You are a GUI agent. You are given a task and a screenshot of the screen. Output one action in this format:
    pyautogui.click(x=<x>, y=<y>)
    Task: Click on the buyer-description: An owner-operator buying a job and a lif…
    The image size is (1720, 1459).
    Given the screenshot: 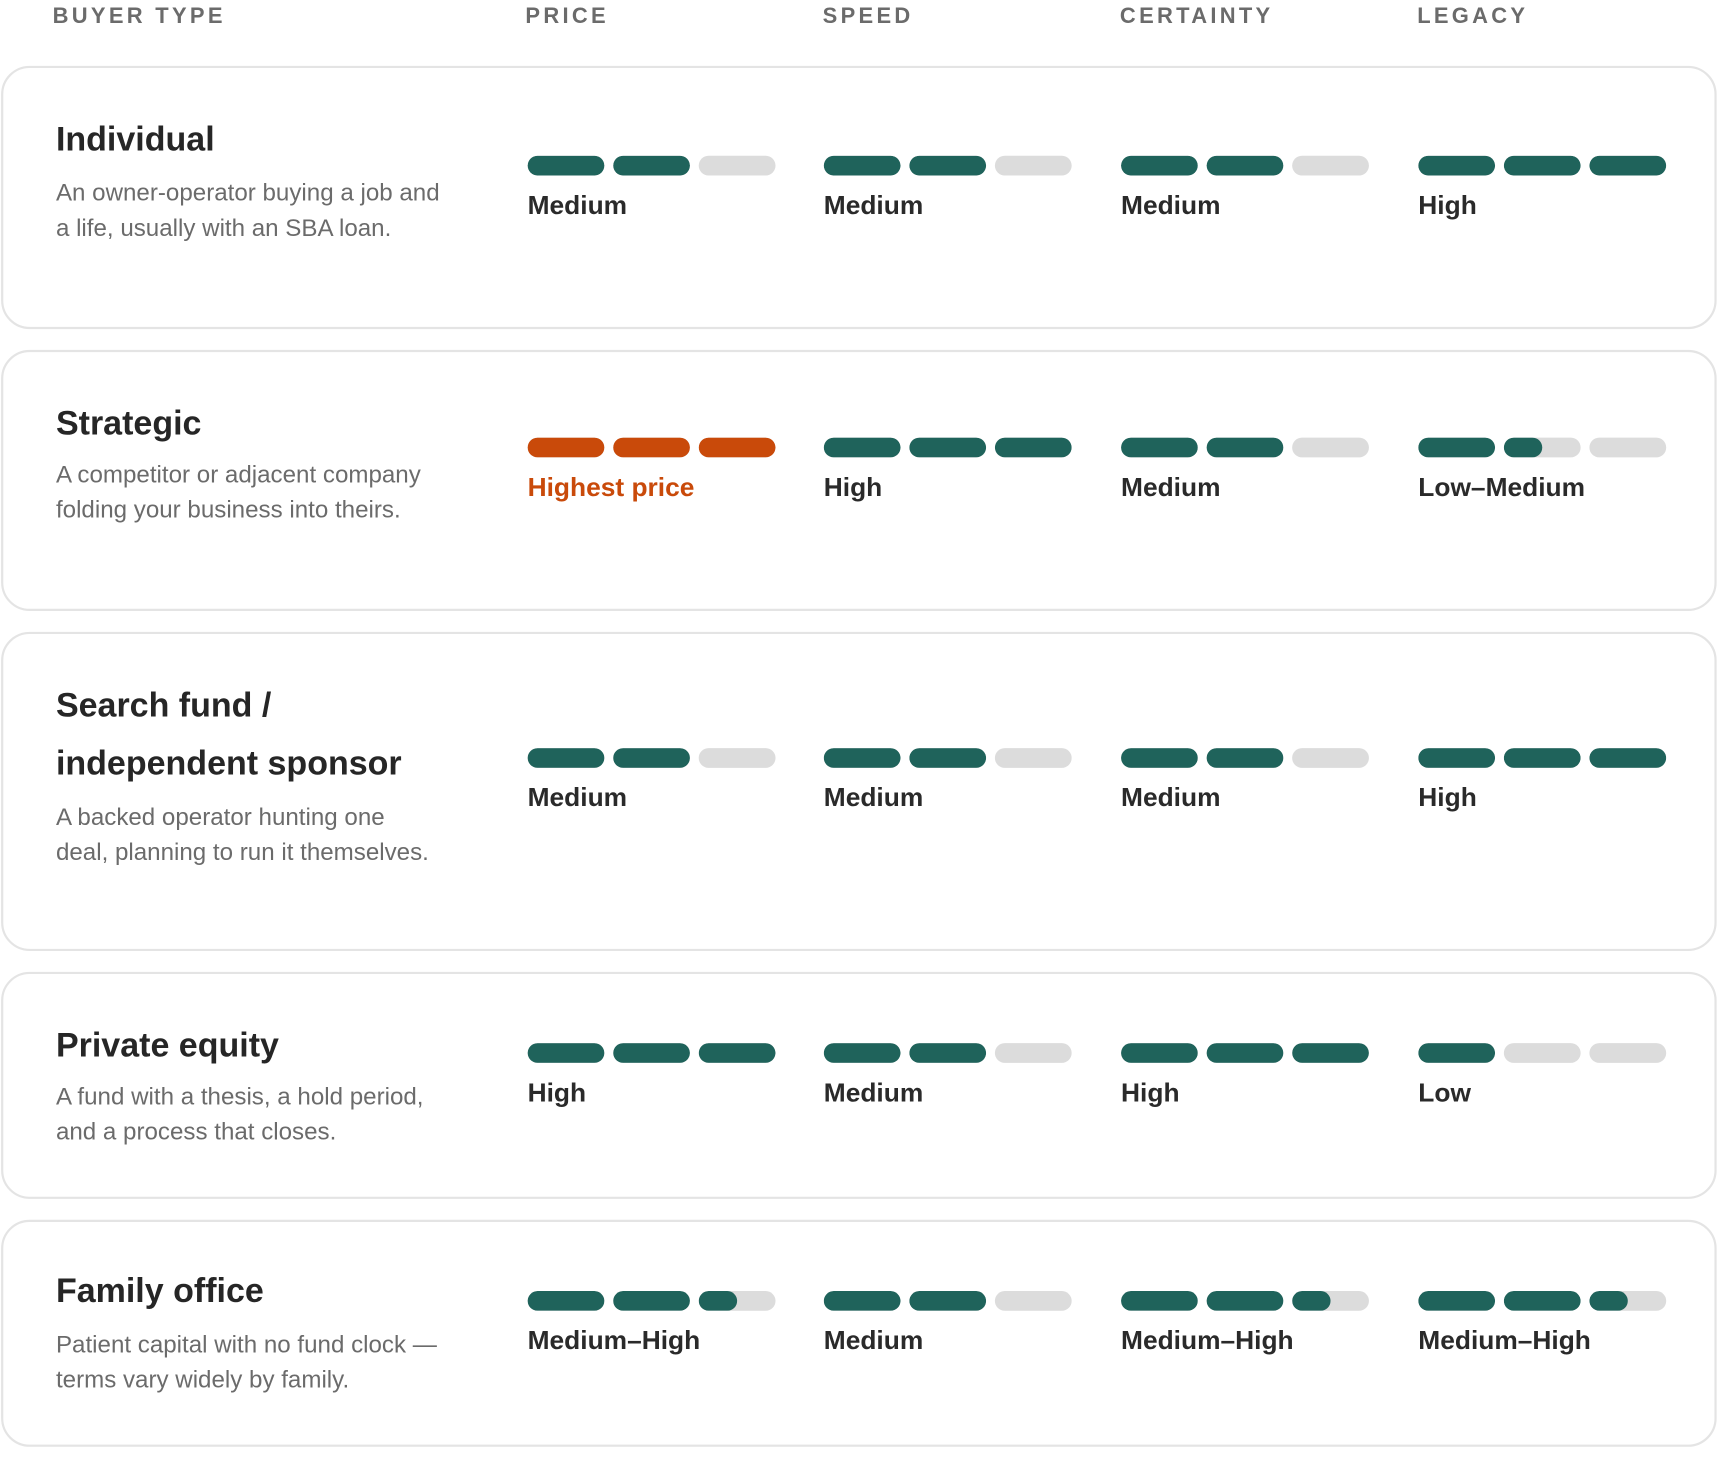 What is the action you would take?
    pyautogui.click(x=247, y=210)
    